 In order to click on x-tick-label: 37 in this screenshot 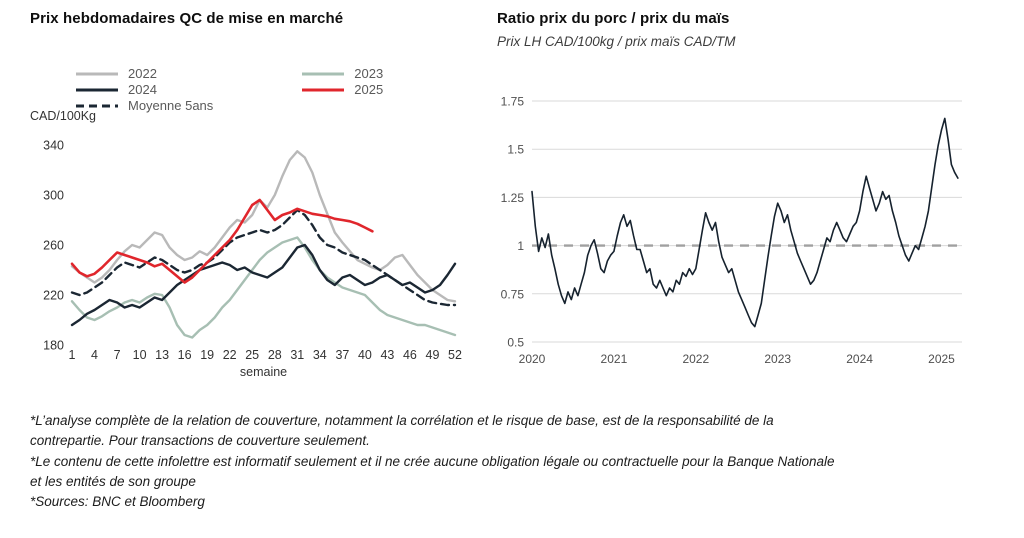, I will do `click(342, 355)`.